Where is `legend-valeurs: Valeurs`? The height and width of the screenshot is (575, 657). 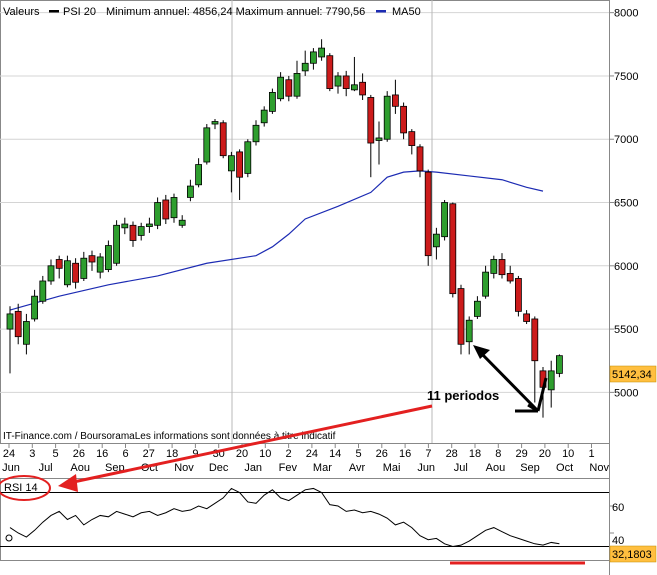 legend-valeurs: Valeurs is located at coordinates (21, 12).